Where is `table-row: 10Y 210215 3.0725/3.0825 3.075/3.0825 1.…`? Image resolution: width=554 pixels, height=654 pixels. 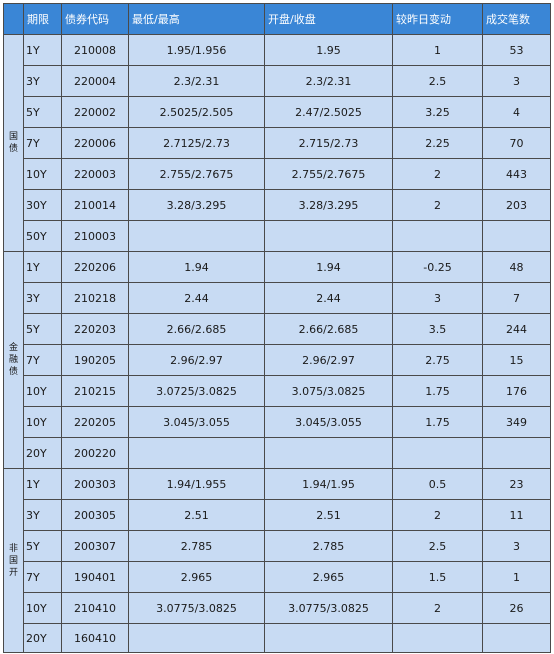
table-row: 10Y 210215 3.0725/3.0825 3.075/3.0825 1.… is located at coordinates (277, 391).